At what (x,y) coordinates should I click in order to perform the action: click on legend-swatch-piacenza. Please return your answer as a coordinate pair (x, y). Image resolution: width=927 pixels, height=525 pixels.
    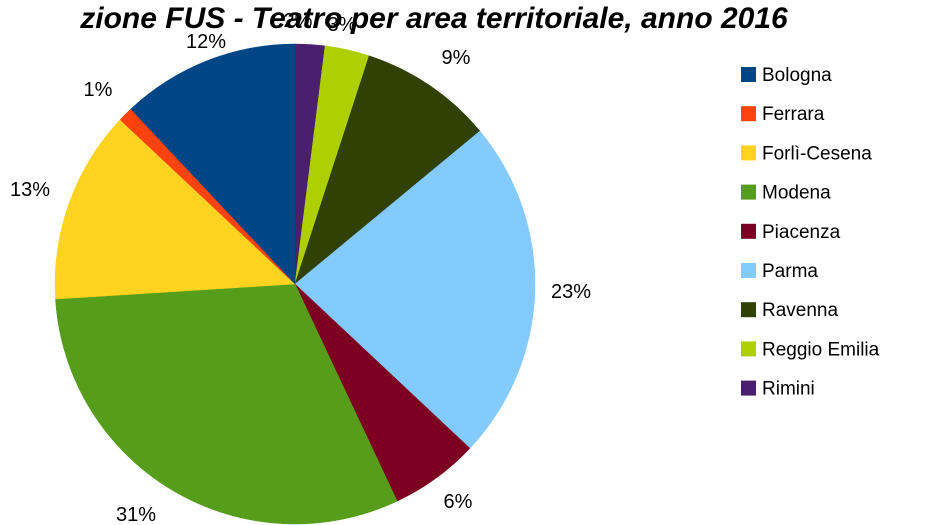
    Looking at the image, I should click on (748, 231).